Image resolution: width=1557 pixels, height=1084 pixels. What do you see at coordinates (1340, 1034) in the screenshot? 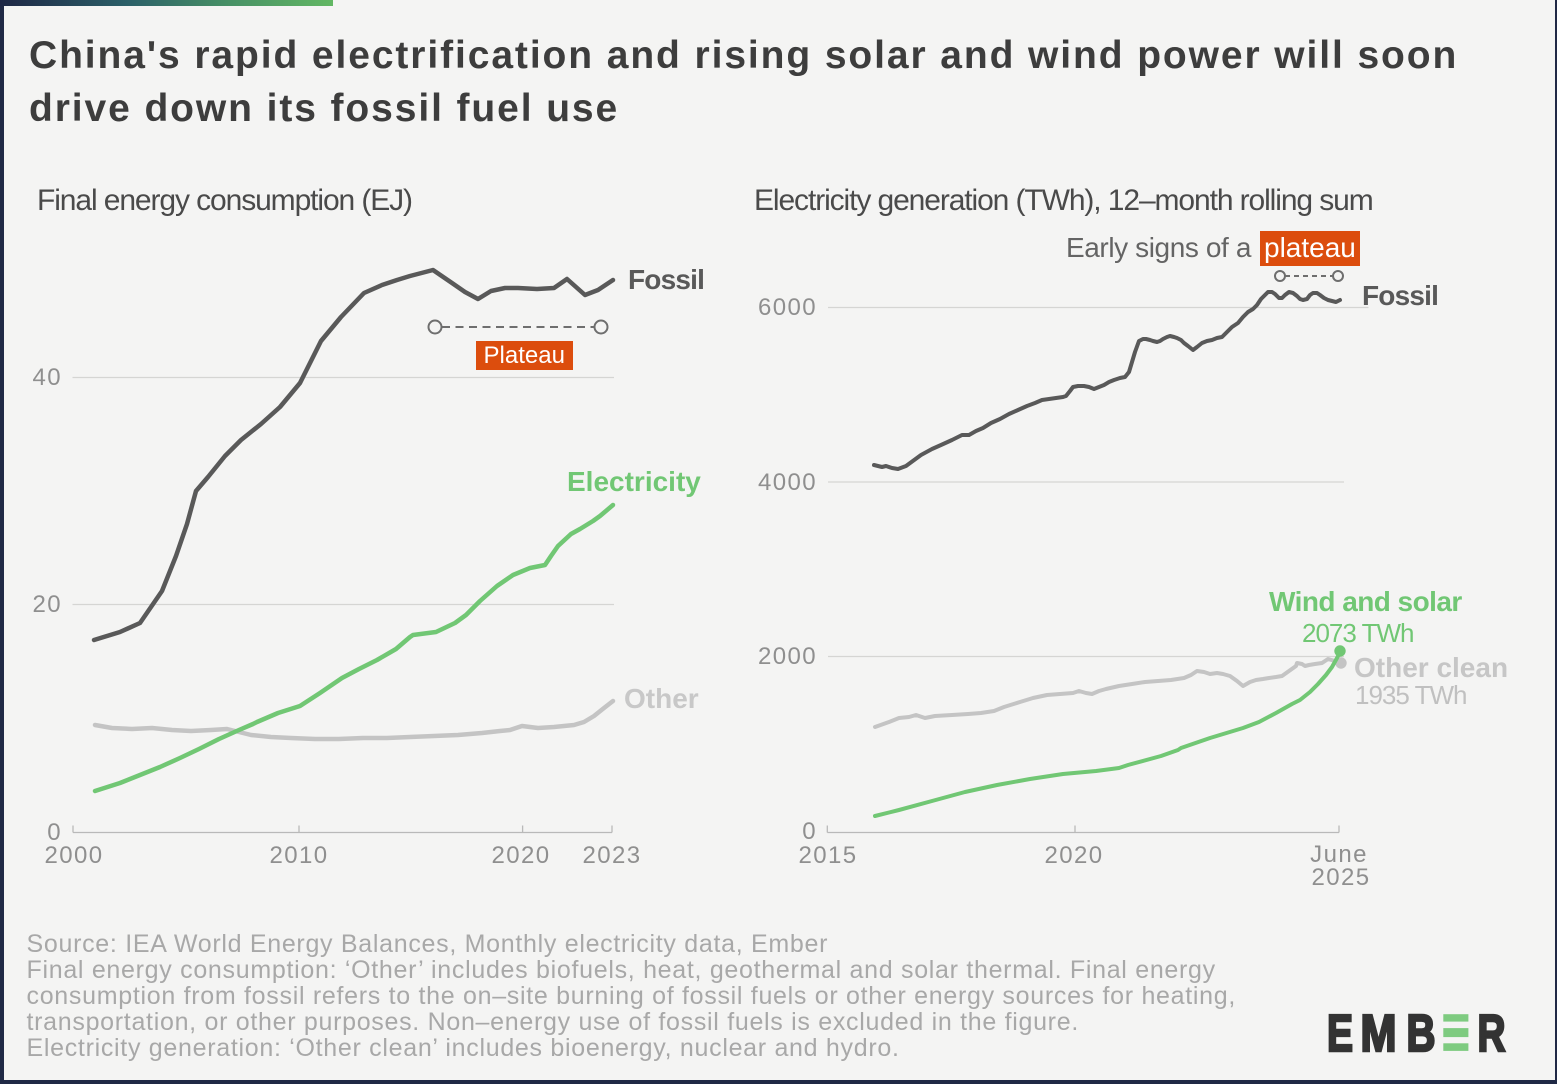
I see `svg-text: E` at bounding box center [1340, 1034].